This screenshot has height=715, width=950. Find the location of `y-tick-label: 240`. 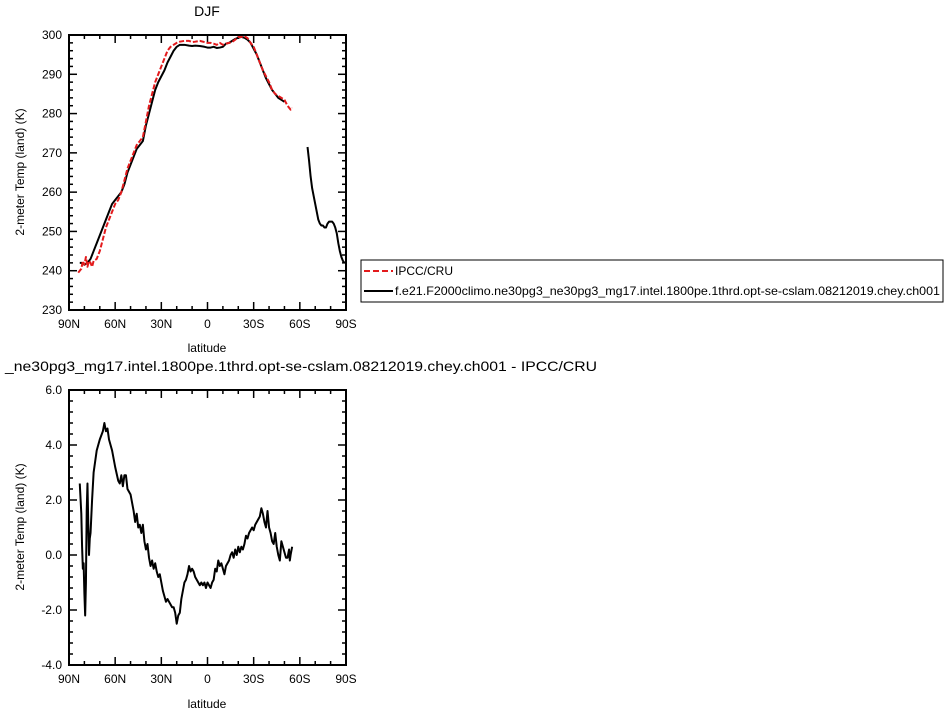

y-tick-label: 240 is located at coordinates (52, 271).